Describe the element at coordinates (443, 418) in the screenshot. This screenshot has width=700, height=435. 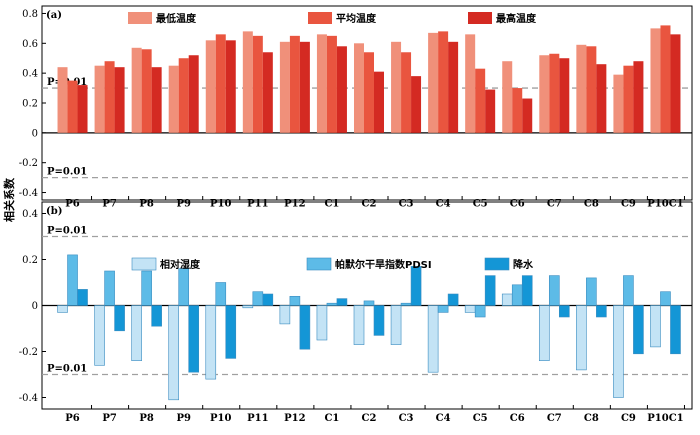
I see `category-label: C4` at that location.